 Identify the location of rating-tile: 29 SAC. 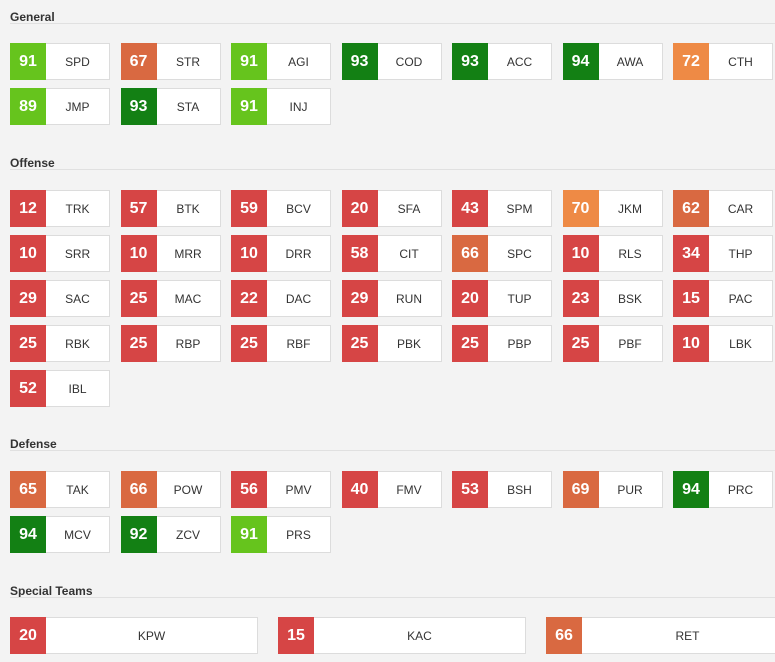
(60, 298).